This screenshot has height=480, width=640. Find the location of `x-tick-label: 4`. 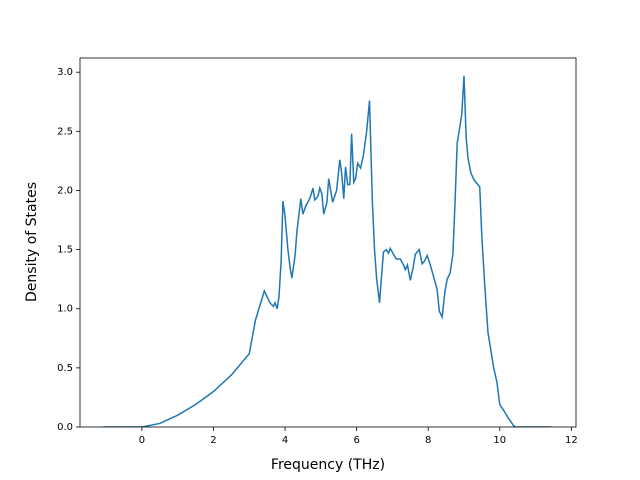

x-tick-label: 4 is located at coordinates (285, 440).